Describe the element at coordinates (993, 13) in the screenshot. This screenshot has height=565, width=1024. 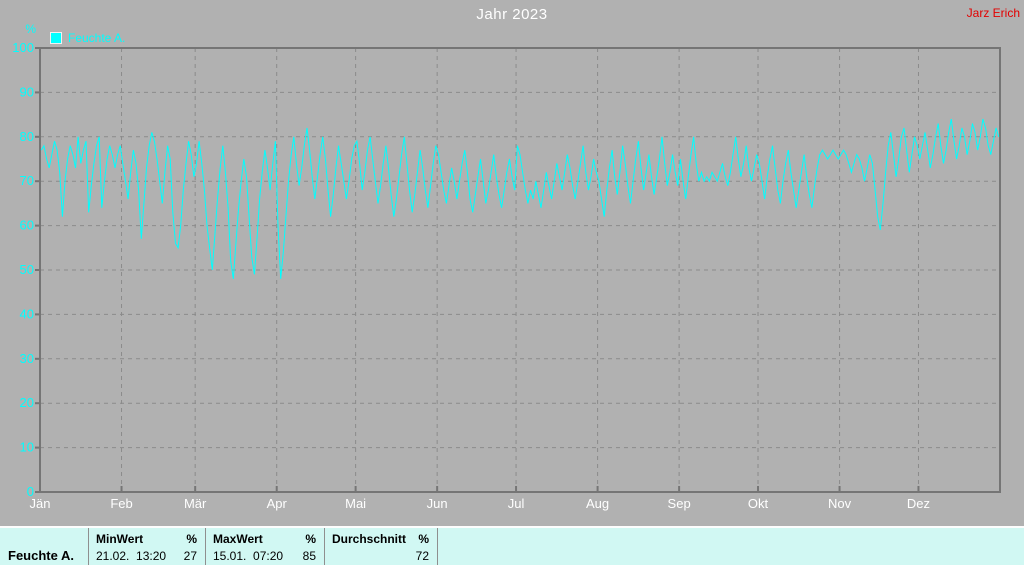
I see `watermark-label: Jarz Erich` at that location.